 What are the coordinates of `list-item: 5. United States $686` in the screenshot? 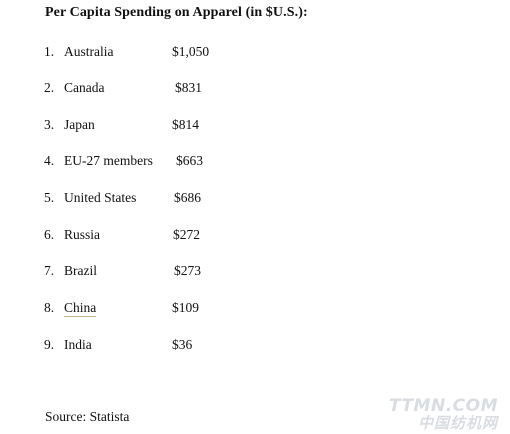 It's located at (255, 199).